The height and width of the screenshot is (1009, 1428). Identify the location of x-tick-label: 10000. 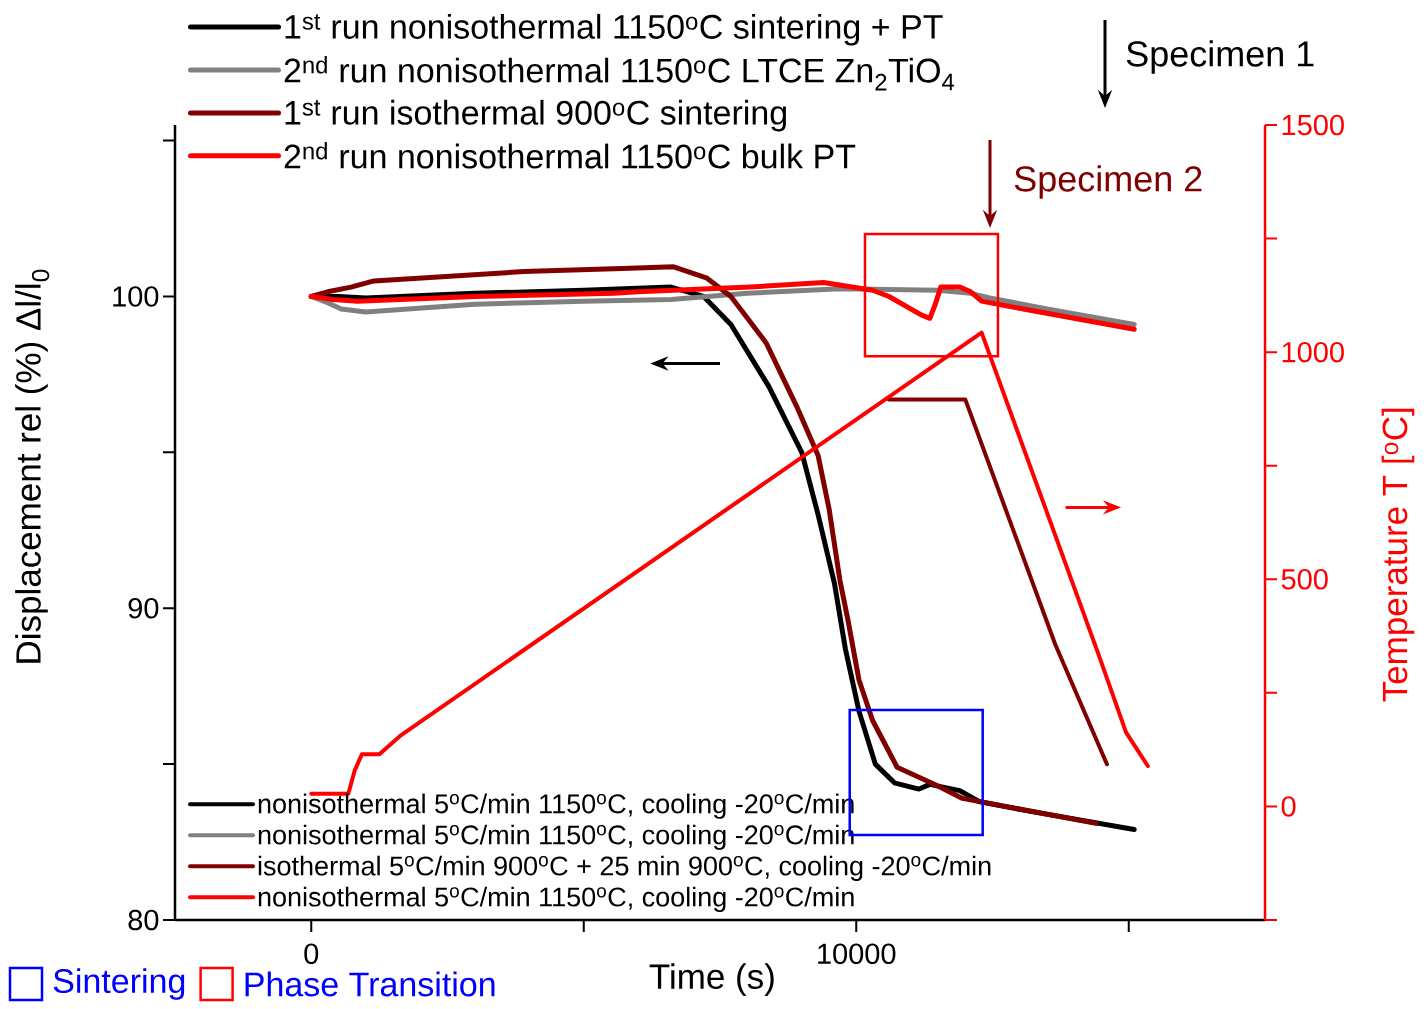
(857, 954).